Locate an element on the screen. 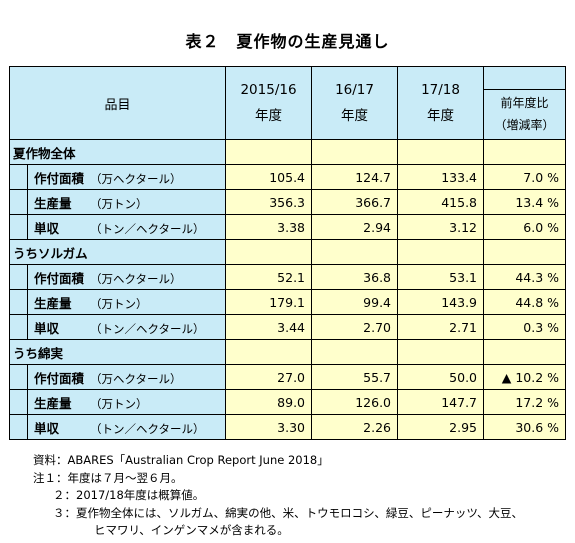  table-row: 単収 （トン／ヘクタール） 3.38 2.94 3.12 6.0 % is located at coordinates (288, 227).